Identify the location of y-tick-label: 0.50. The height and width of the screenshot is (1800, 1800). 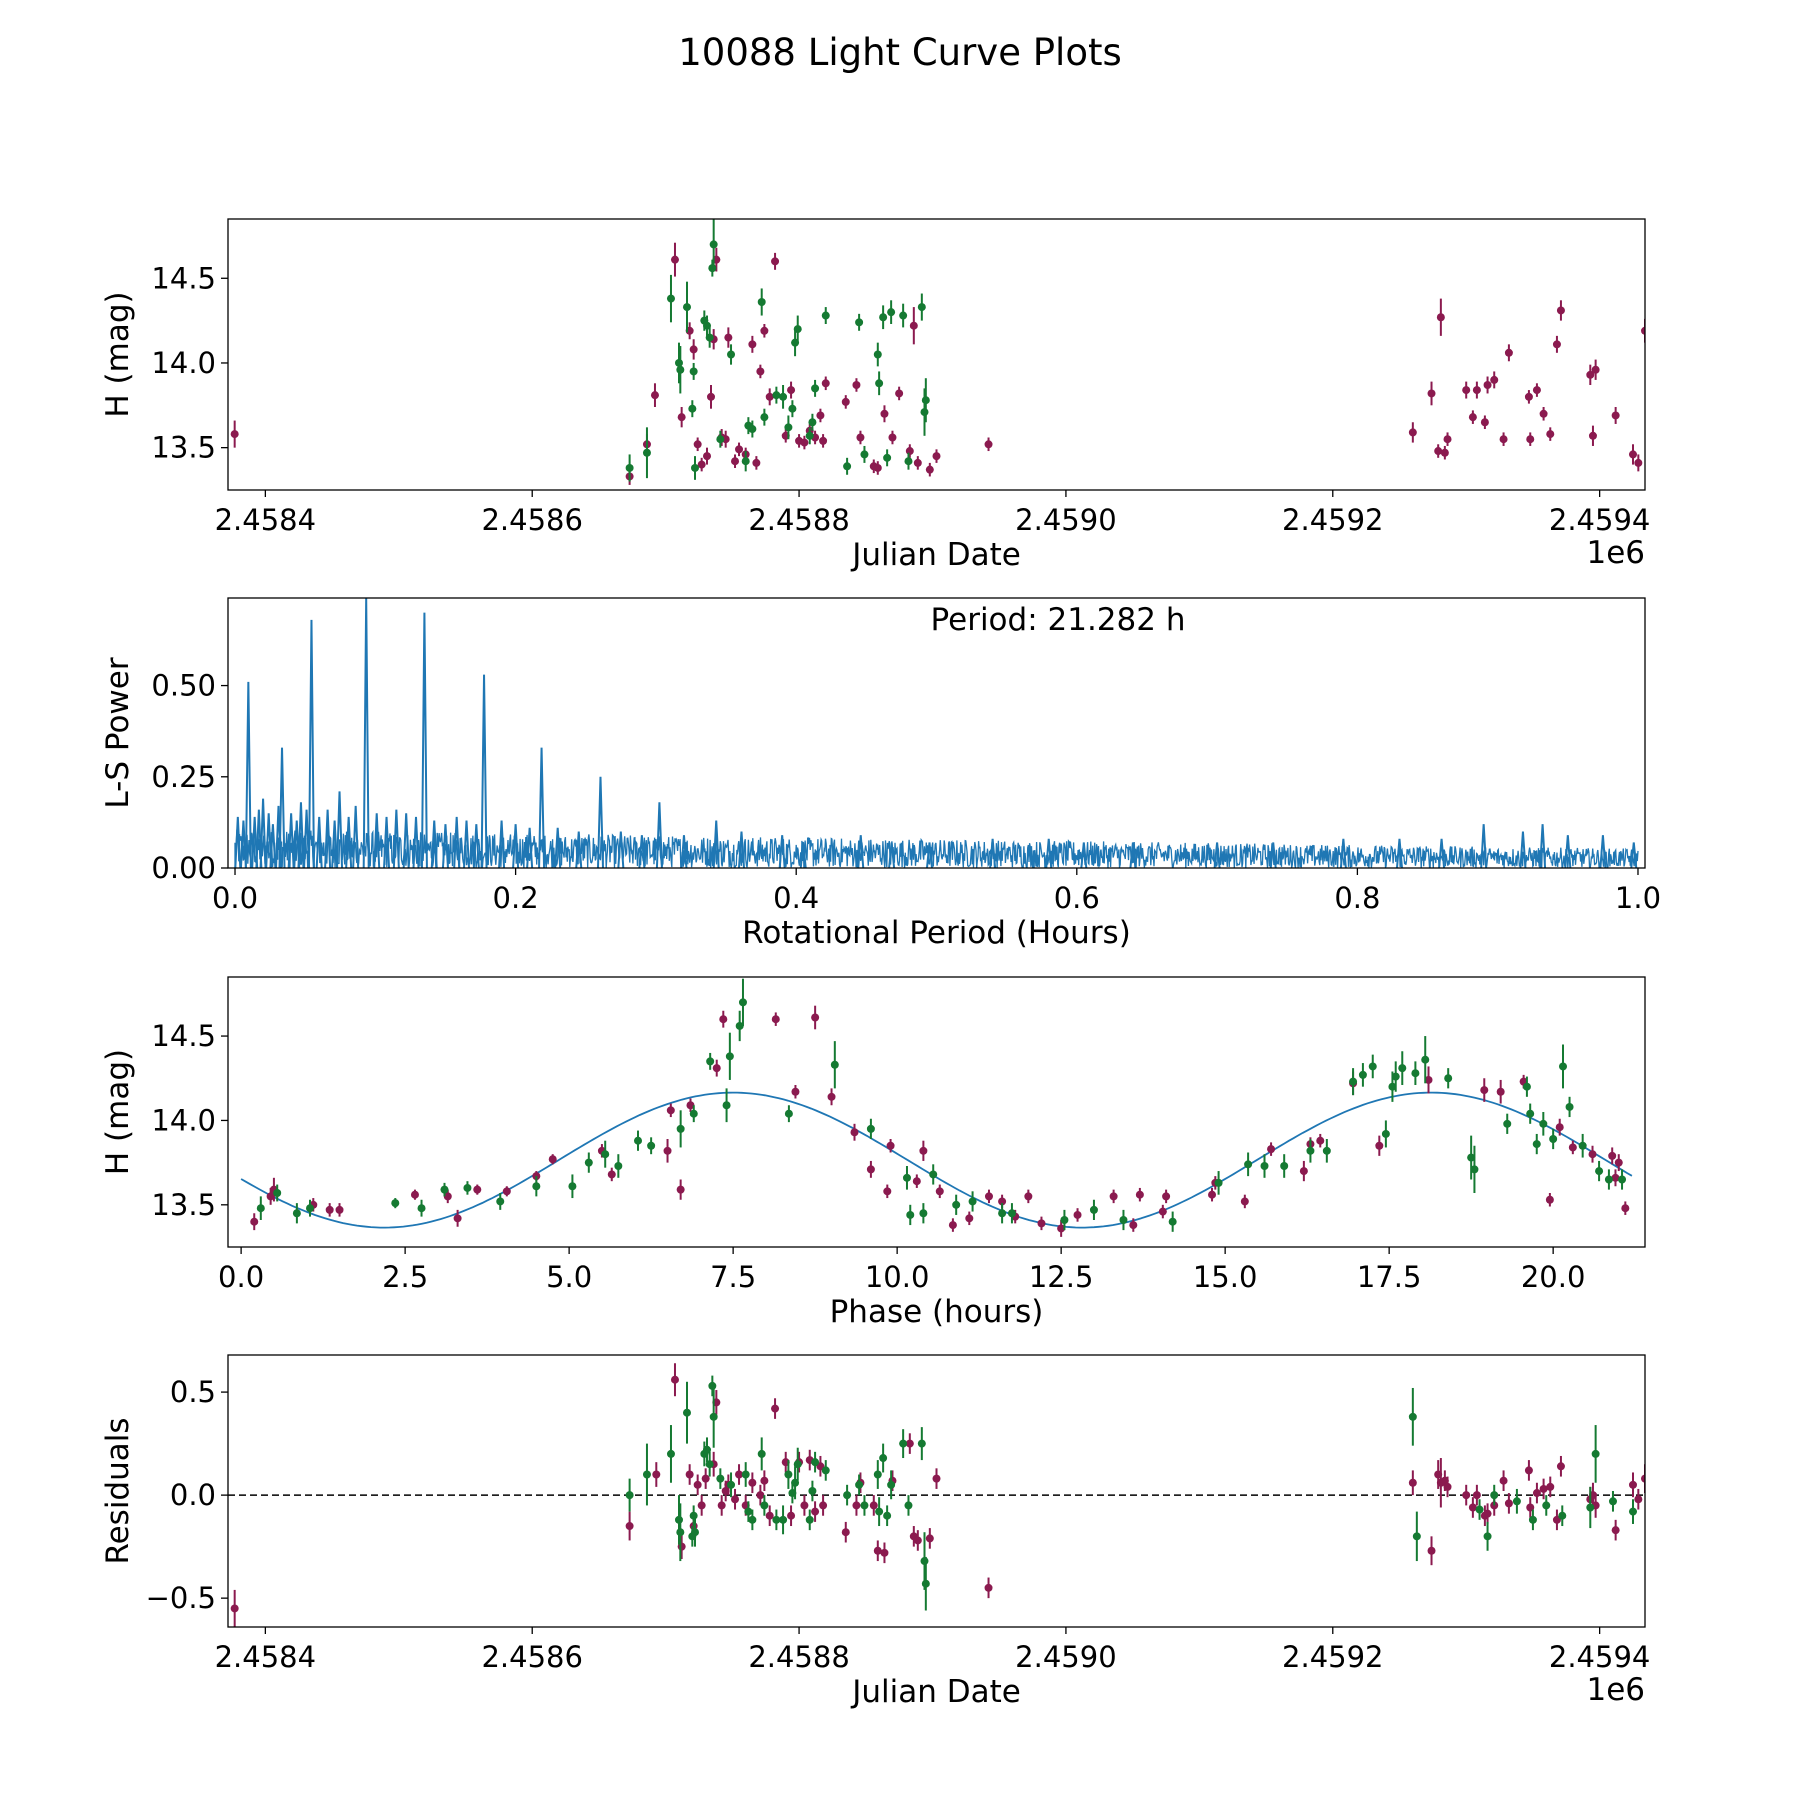
(183, 686).